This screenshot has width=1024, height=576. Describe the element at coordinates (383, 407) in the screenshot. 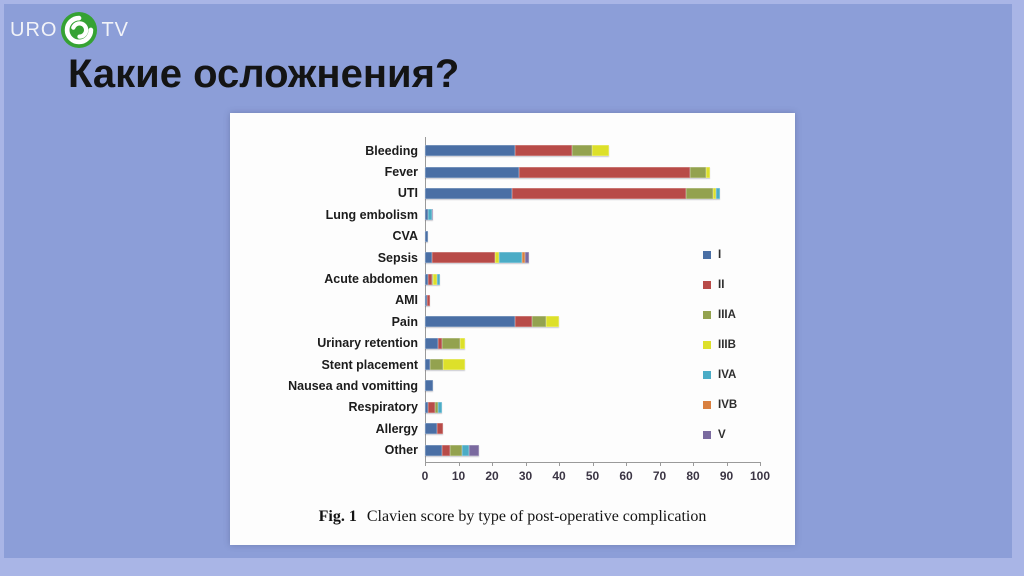

I see `category-label: Respiratory` at that location.